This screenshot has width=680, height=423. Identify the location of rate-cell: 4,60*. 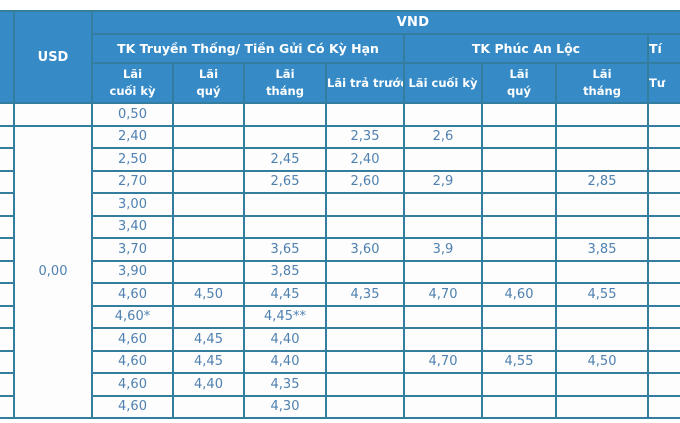
(132, 316).